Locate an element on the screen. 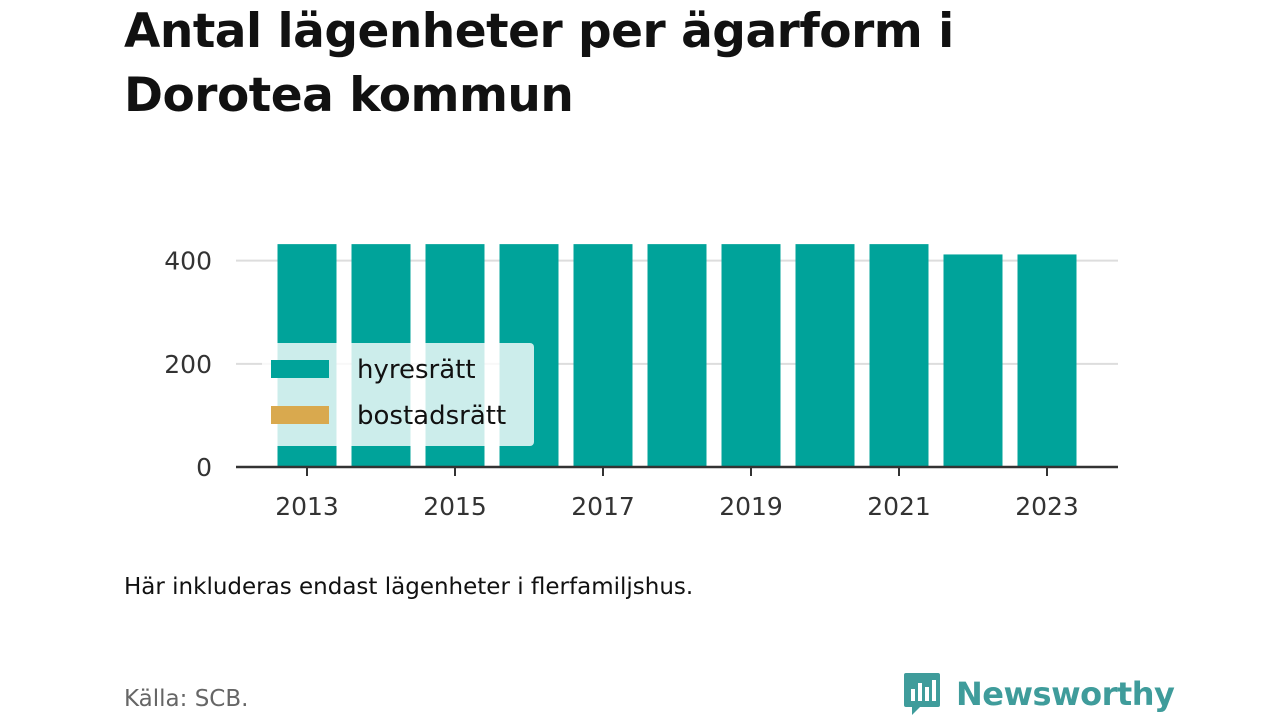 The height and width of the screenshot is (720, 1280). bar-hyresratt-2022 is located at coordinates (973, 360).